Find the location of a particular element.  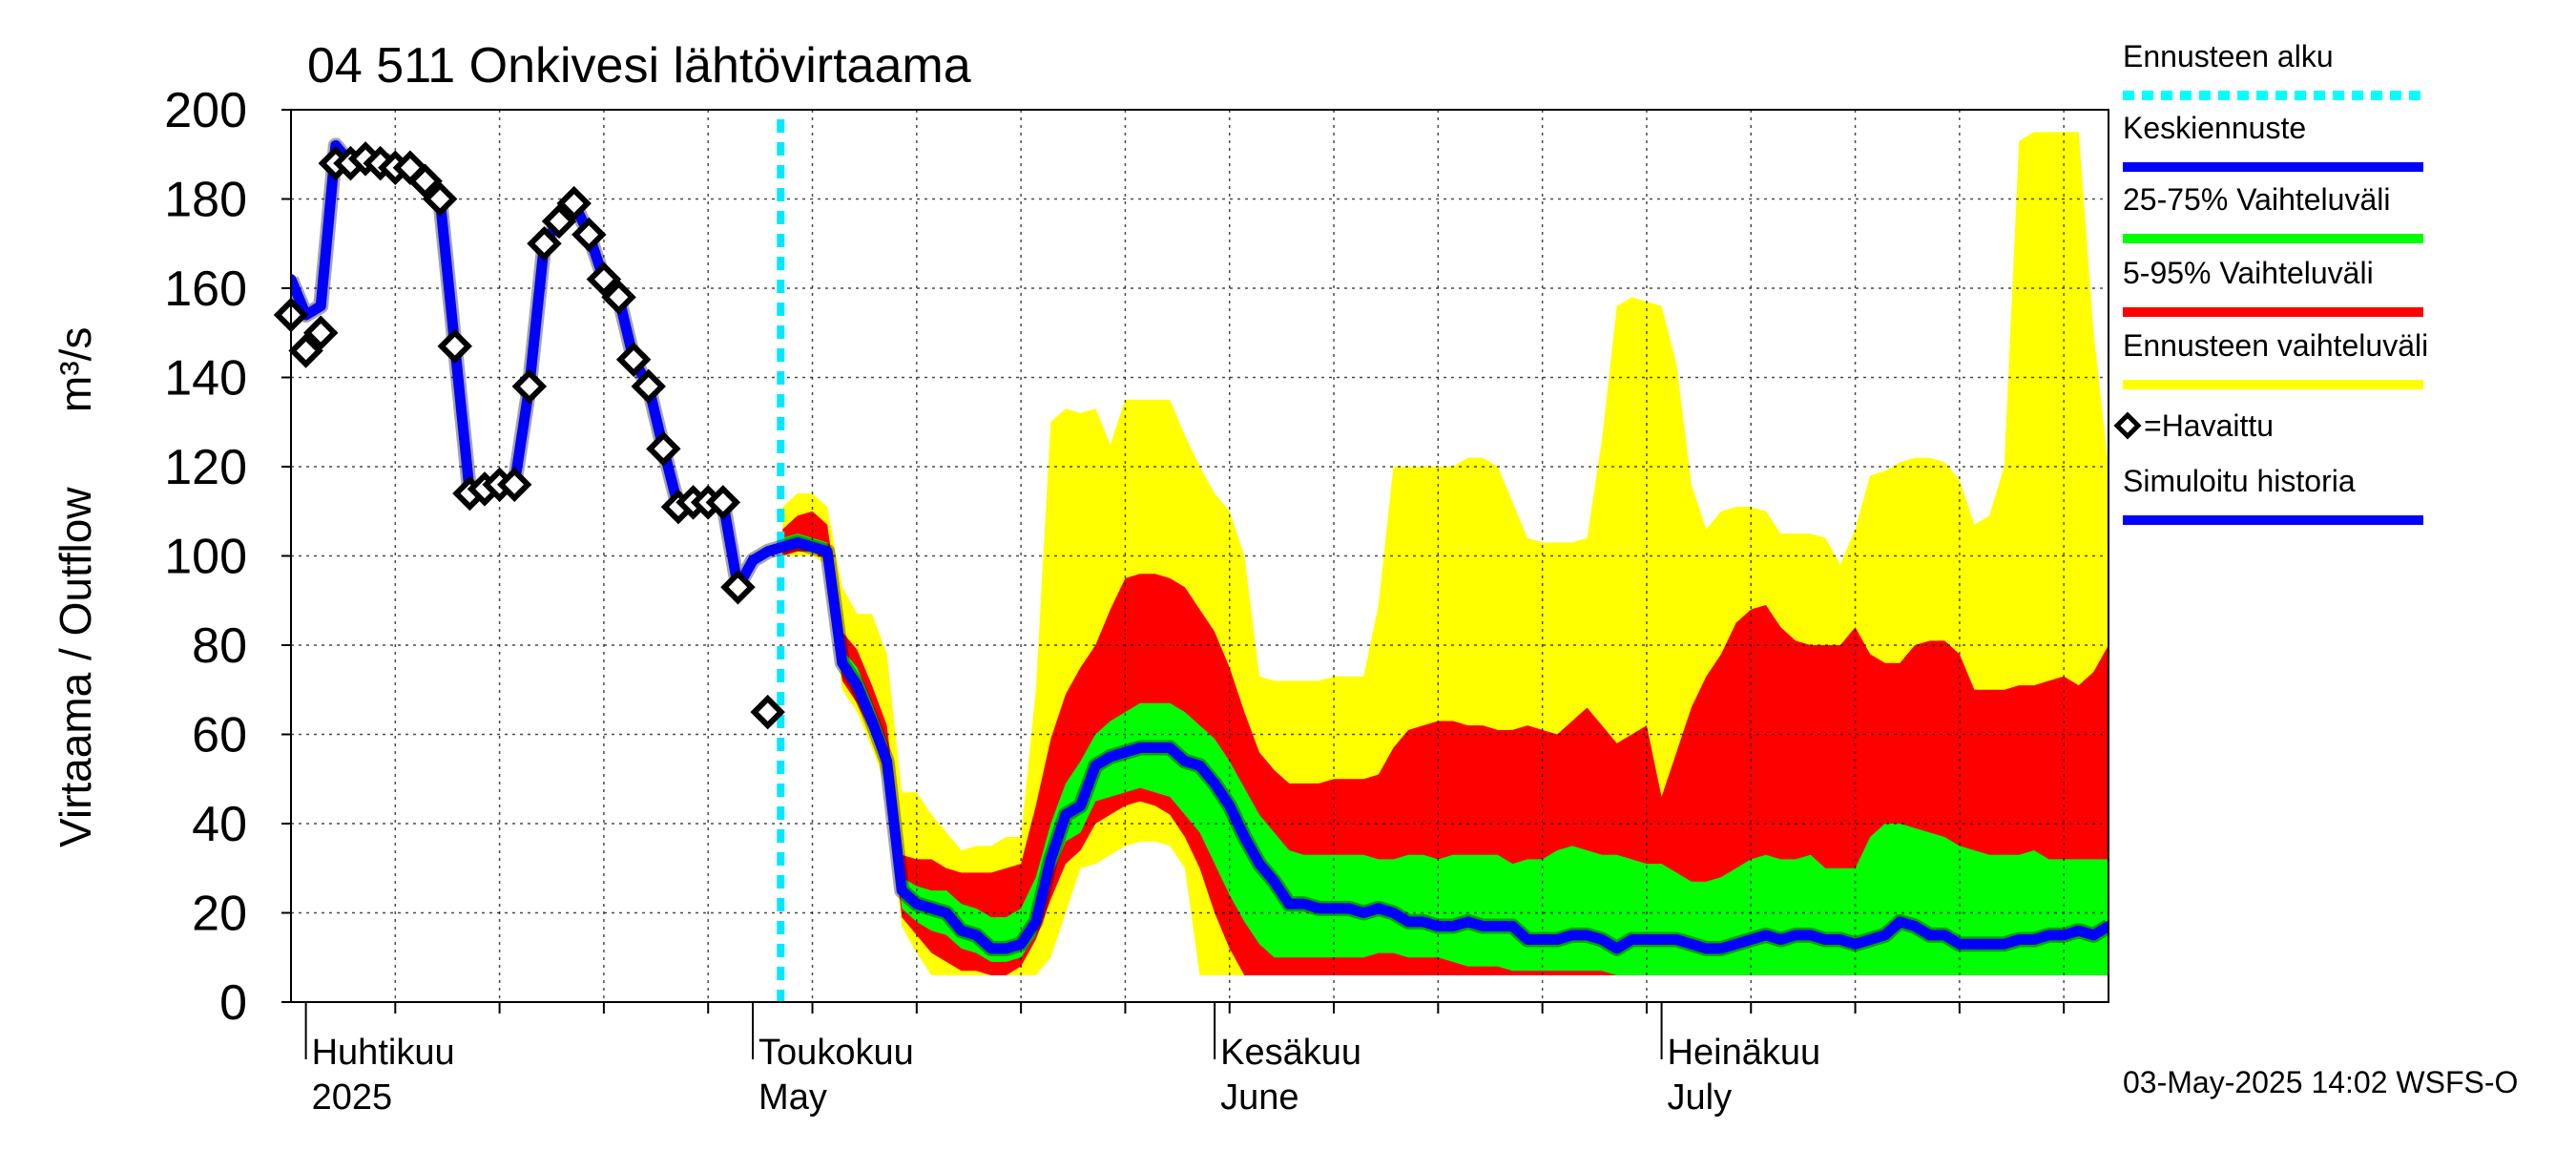

legend-item: 25-75% Vaihteluväli is located at coordinates (2273, 212).